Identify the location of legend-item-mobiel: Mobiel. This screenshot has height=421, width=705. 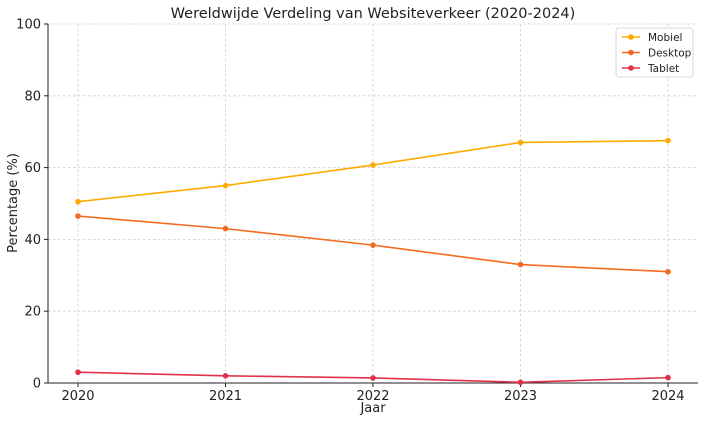
(652, 38).